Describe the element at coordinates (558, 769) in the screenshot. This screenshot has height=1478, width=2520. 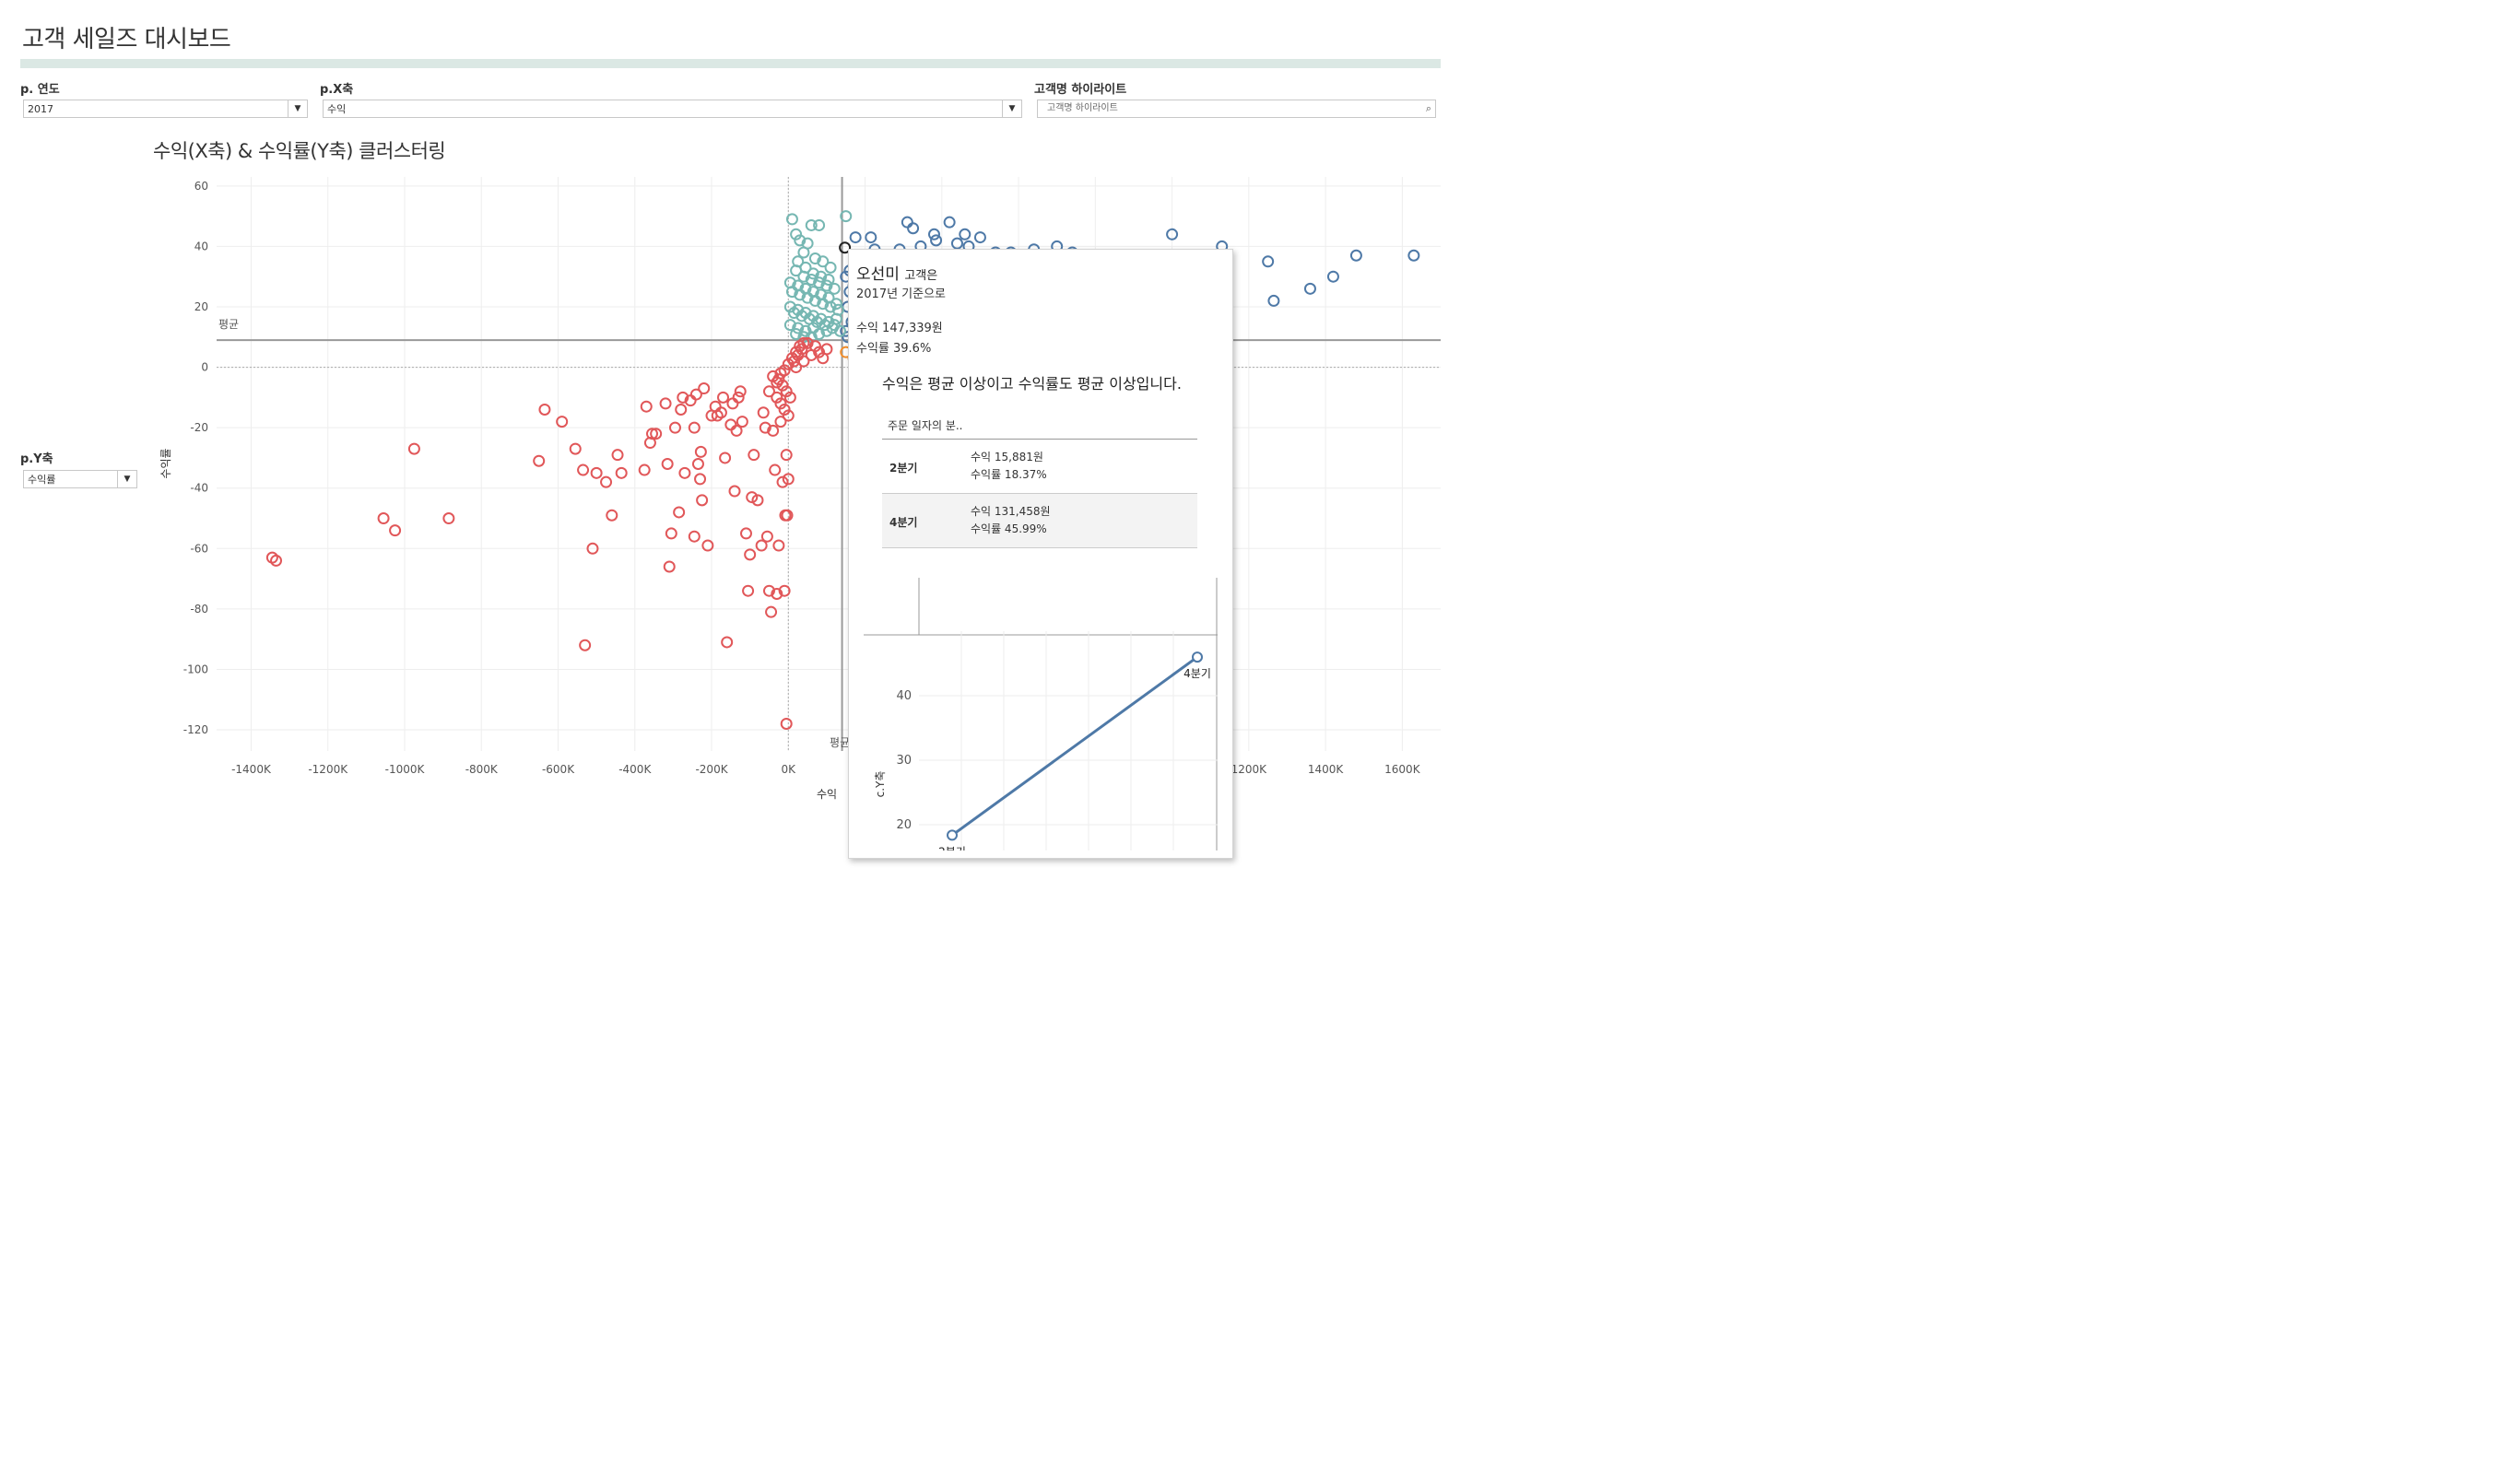
I see `x-tick-label: -600K` at that location.